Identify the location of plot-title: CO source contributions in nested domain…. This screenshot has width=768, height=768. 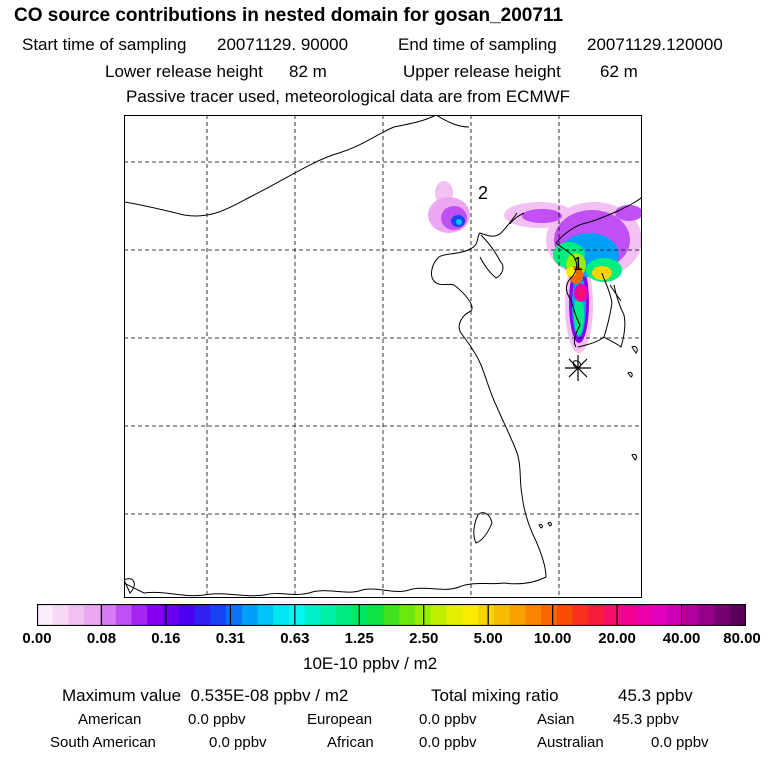
(289, 15).